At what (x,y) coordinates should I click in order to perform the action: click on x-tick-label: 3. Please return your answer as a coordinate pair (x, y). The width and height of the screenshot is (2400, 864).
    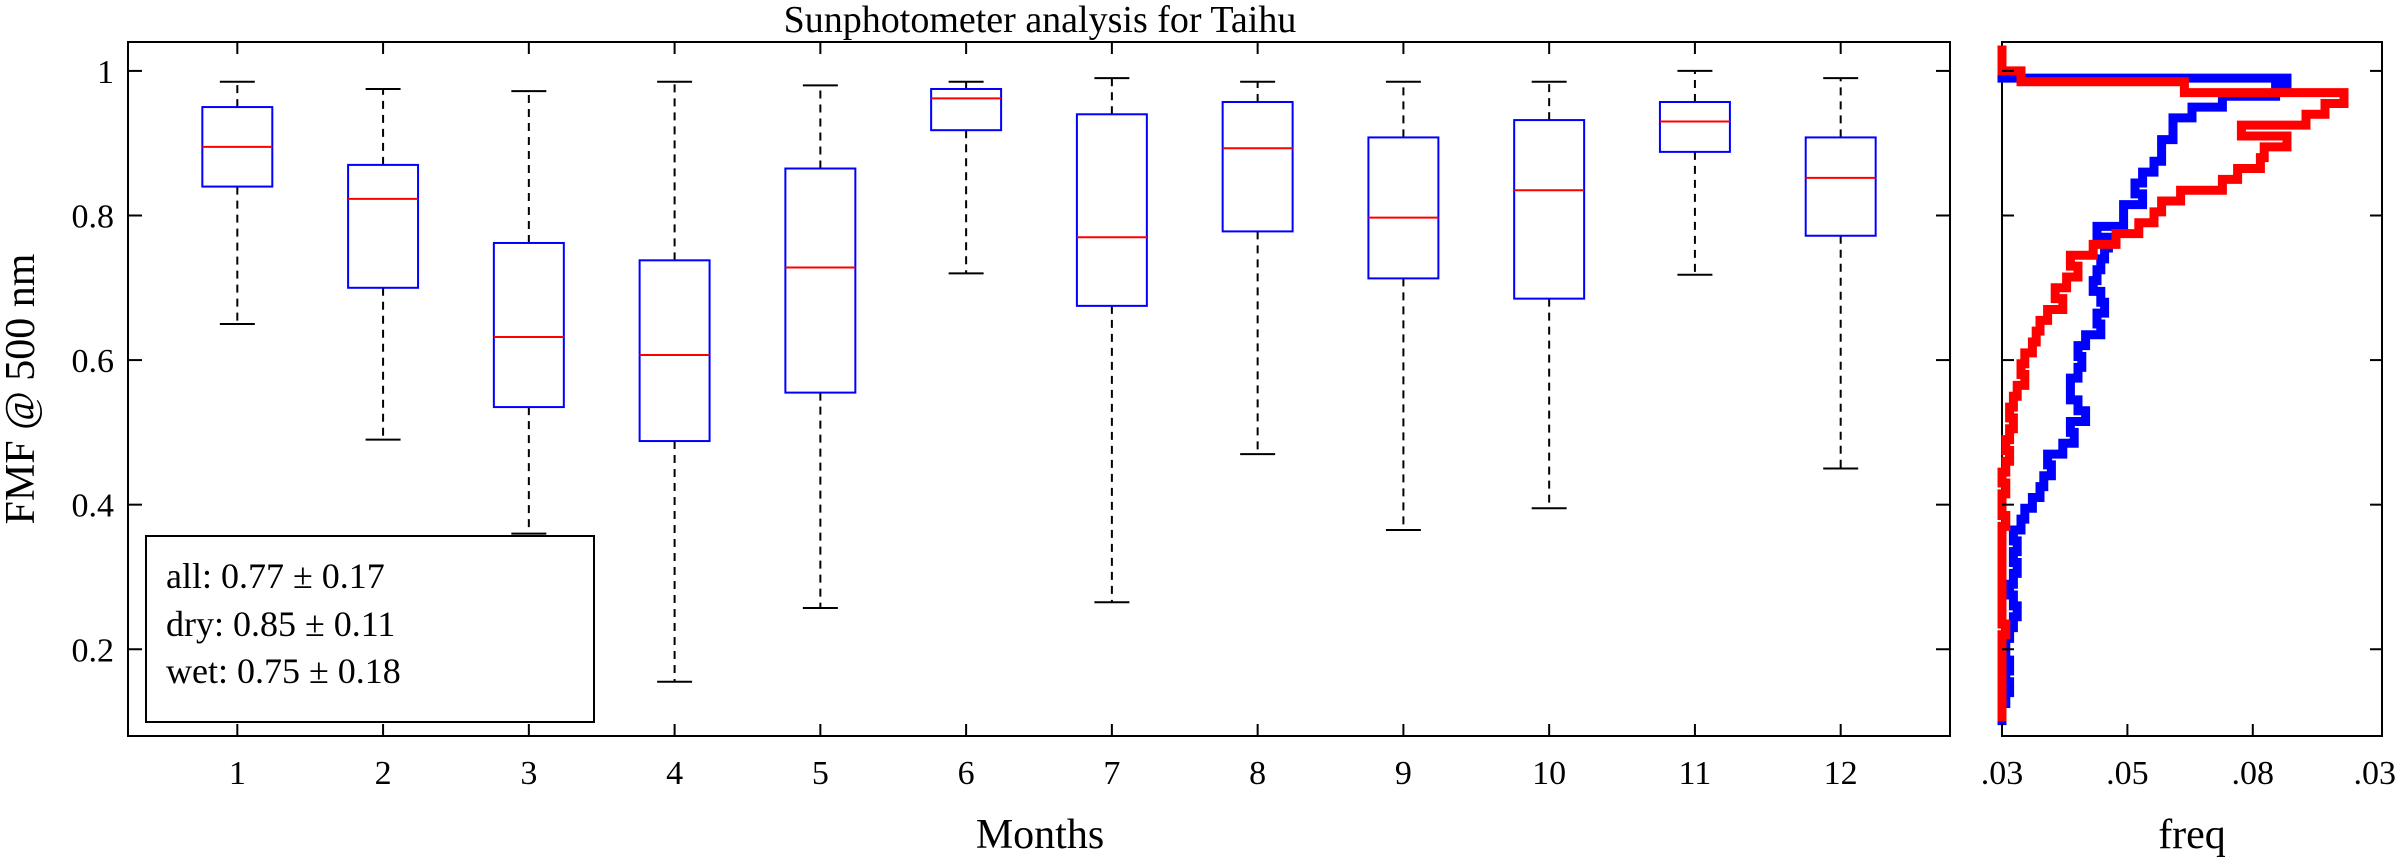
    Looking at the image, I should click on (528, 773).